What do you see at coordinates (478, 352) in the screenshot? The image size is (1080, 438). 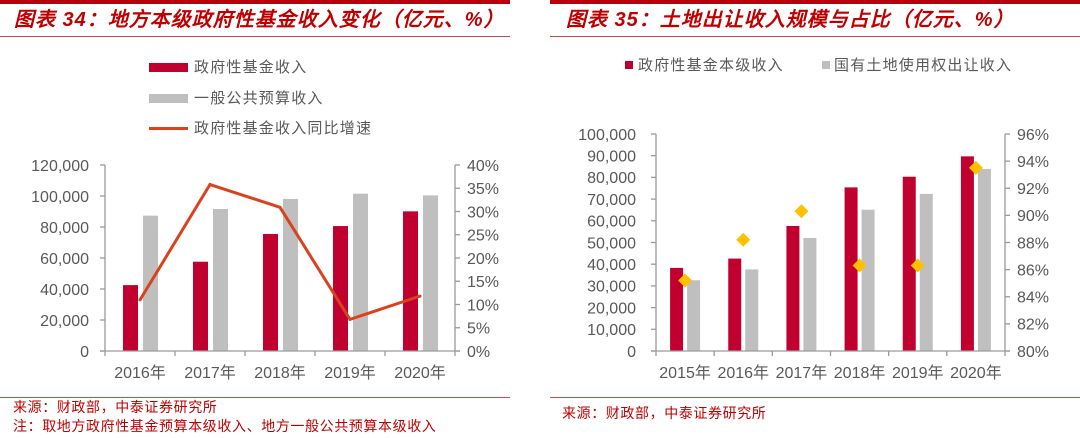 I see `right-tick-label: 0%` at bounding box center [478, 352].